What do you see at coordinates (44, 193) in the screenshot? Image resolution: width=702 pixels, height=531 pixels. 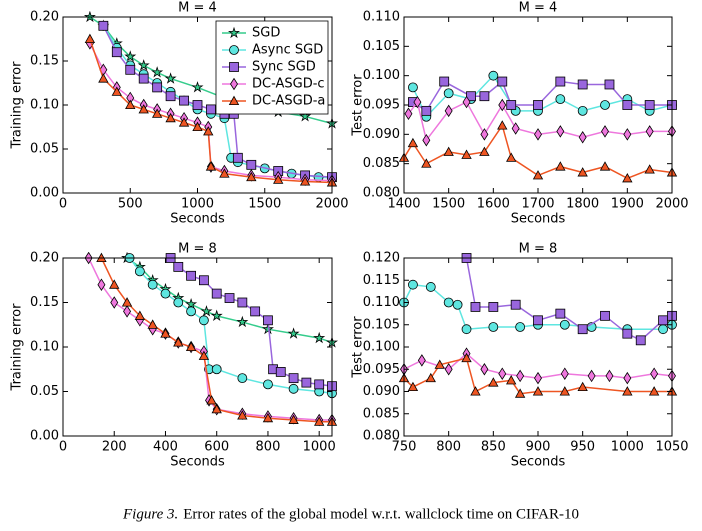 I see `y-tick-label: 0.00` at bounding box center [44, 193].